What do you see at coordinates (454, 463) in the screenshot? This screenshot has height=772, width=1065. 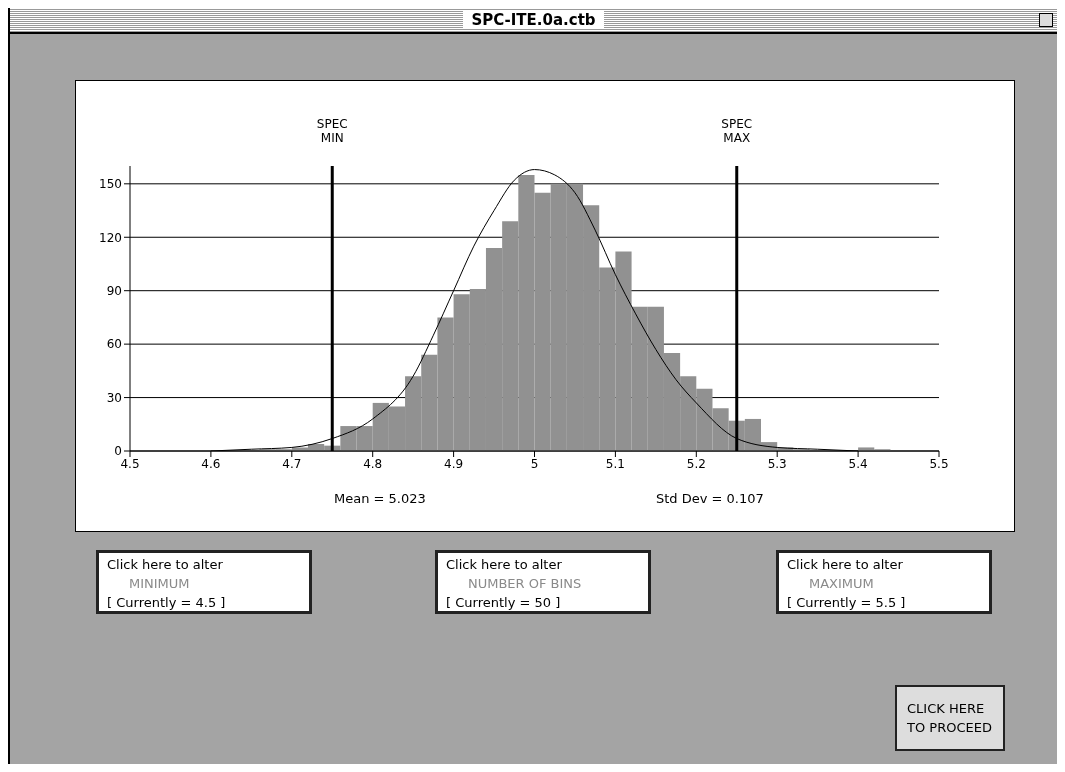 I see `x-tick-label: 4.9` at bounding box center [454, 463].